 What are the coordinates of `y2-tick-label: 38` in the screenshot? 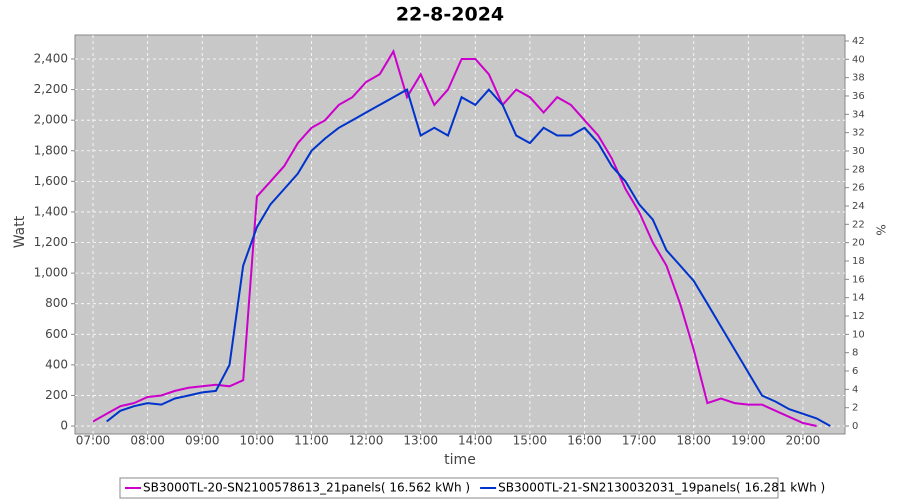 It's located at (858, 78).